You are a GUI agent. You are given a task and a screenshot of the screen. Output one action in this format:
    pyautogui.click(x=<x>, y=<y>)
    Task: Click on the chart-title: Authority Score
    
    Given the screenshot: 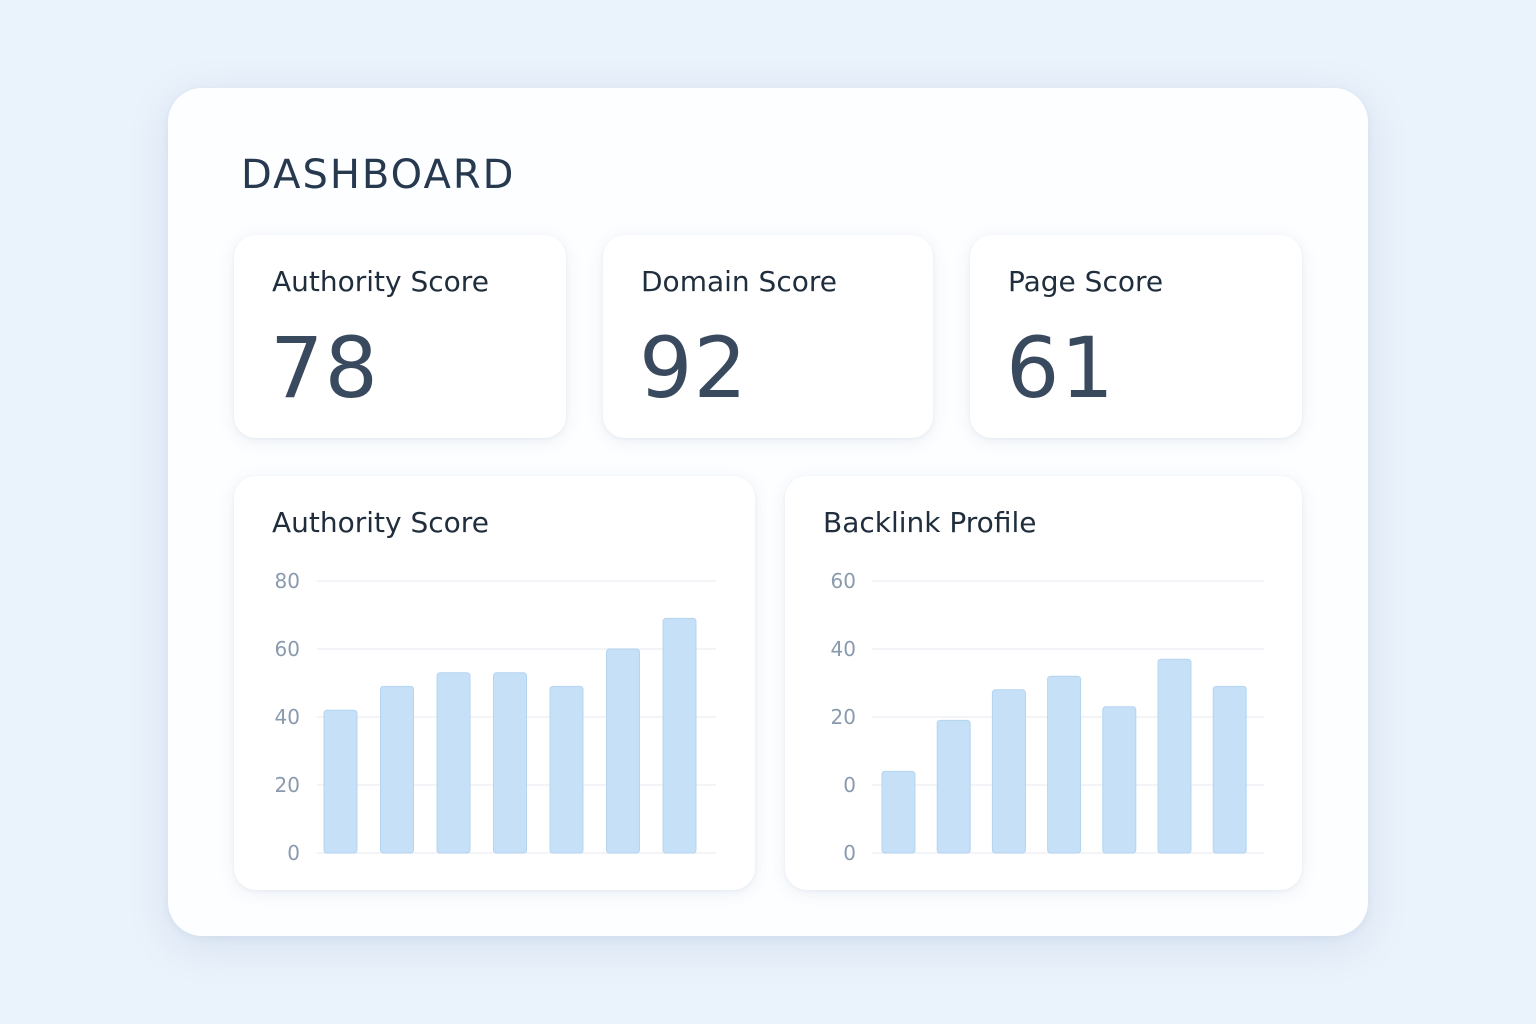 What is the action you would take?
    pyautogui.click(x=380, y=522)
    